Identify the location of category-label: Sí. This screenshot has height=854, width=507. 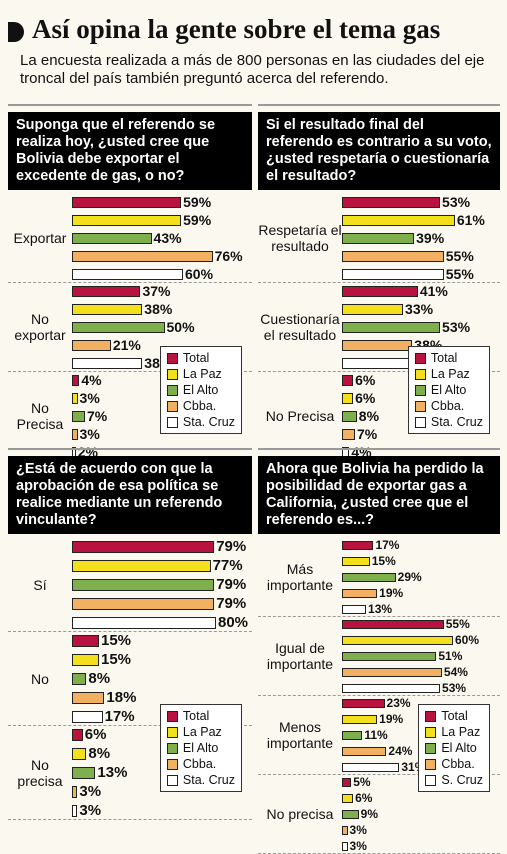
(40, 584).